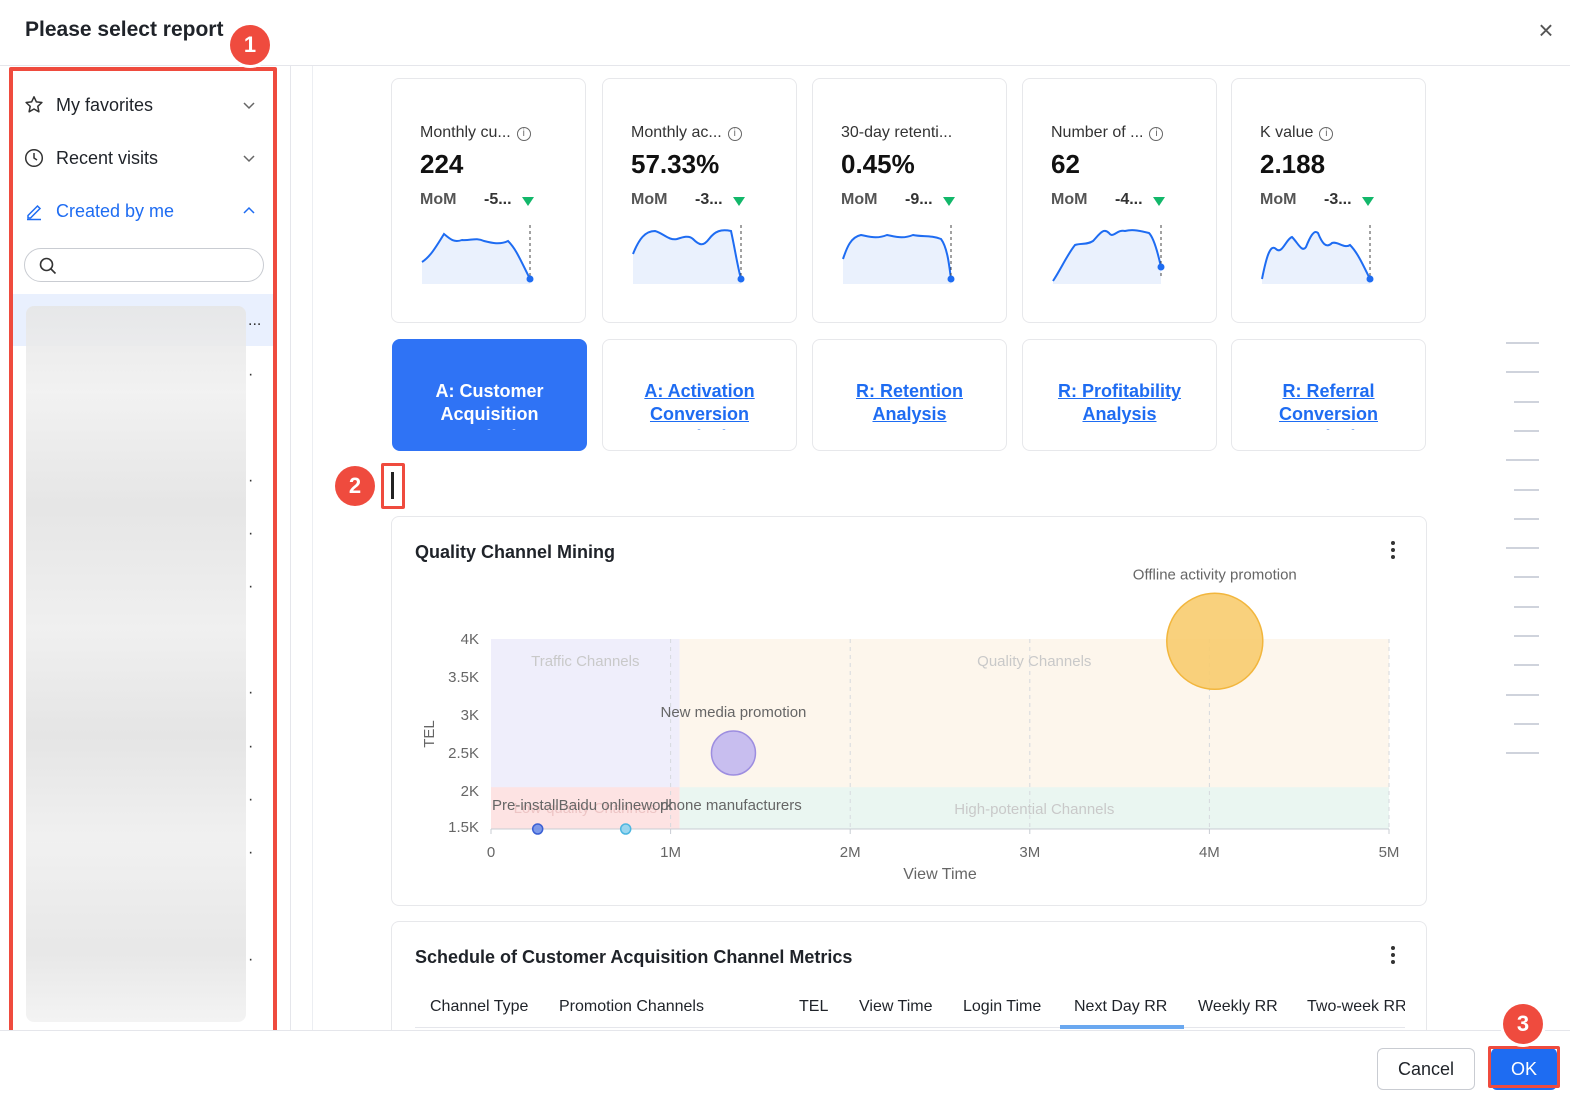 Image resolution: width=1570 pixels, height=1096 pixels. What do you see at coordinates (491, 852) in the screenshot?
I see `x-tick-label: 0` at bounding box center [491, 852].